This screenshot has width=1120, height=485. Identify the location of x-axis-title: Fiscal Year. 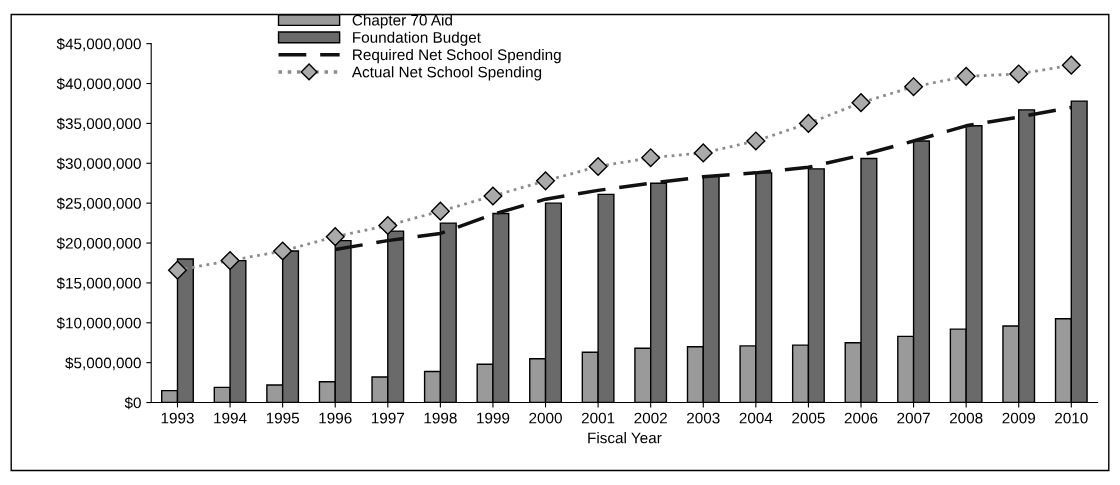
(625, 438).